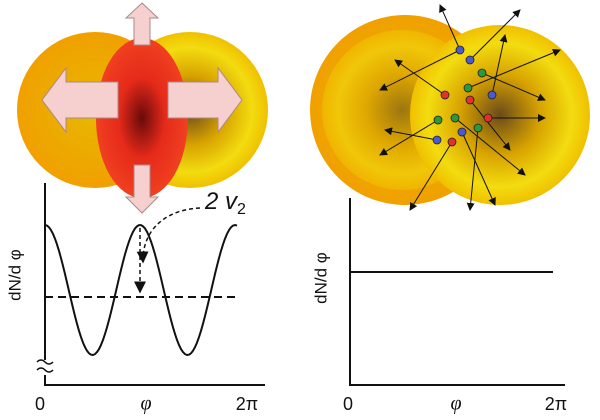 The width and height of the screenshot is (600, 420). What do you see at coordinates (225, 203) in the screenshot?
I see `annotation: 2 v2` at bounding box center [225, 203].